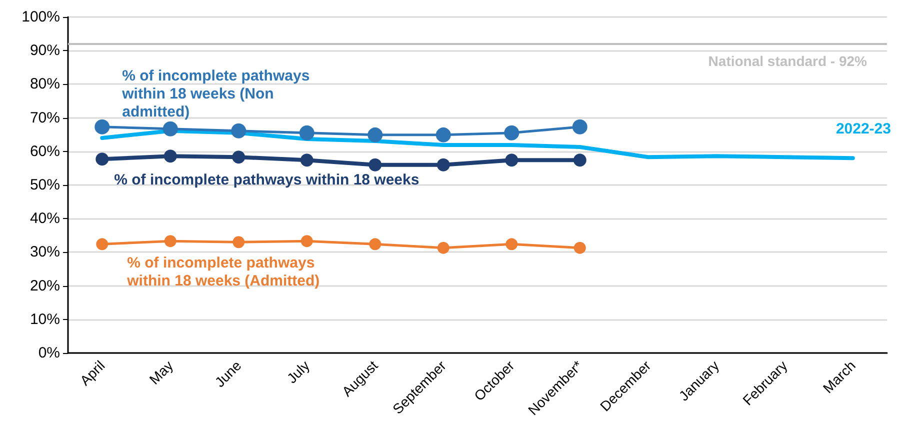 The height and width of the screenshot is (438, 897). Describe the element at coordinates (41, 17) in the screenshot. I see `y-tick-label: 100%` at that location.